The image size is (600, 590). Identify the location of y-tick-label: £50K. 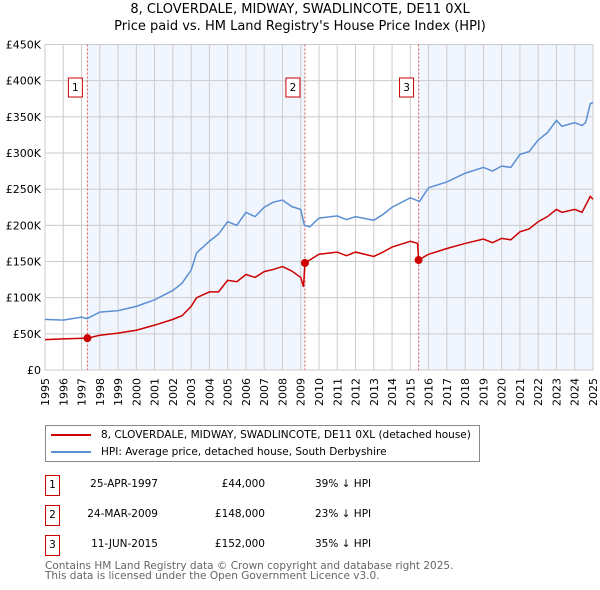
(27, 334).